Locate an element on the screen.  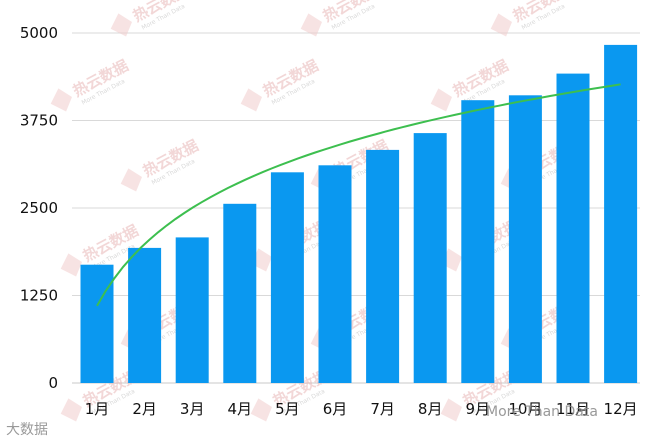
footer-right-text: More Than Data is located at coordinates (542, 412).